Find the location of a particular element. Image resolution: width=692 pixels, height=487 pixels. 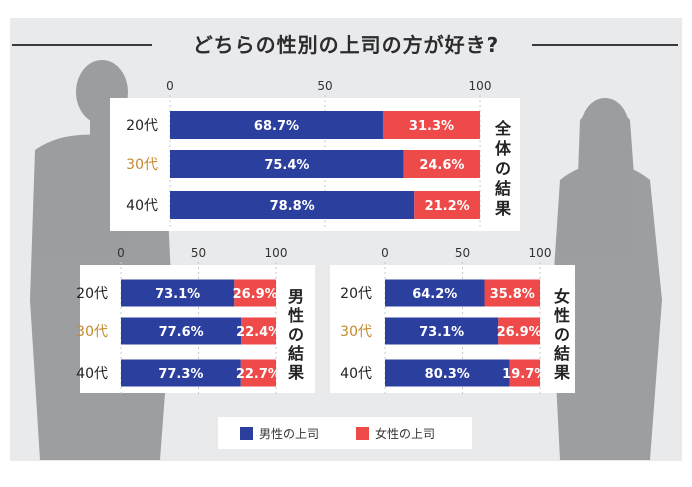

chart-title-char: 体 is located at coordinates (503, 148).